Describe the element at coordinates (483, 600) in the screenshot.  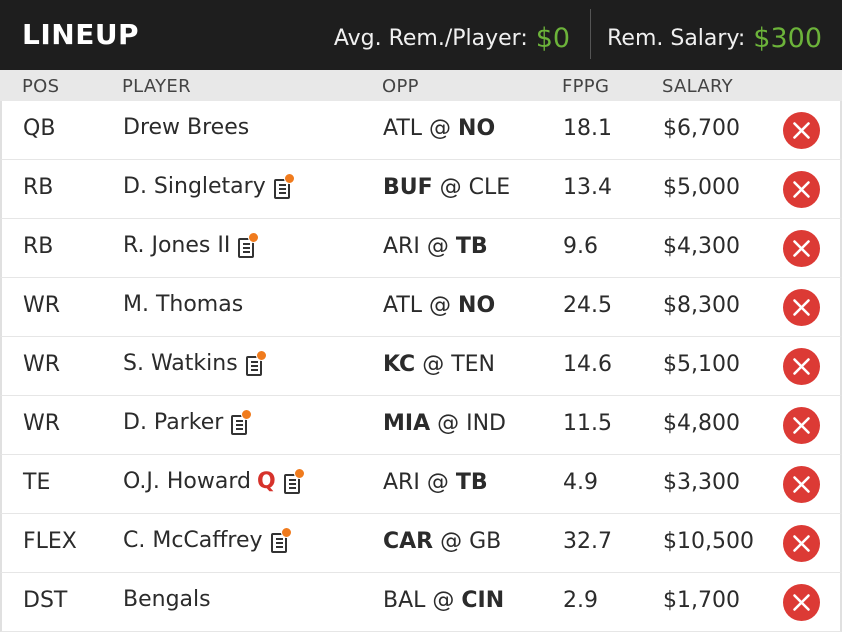
I see `home-team: CIN` at that location.